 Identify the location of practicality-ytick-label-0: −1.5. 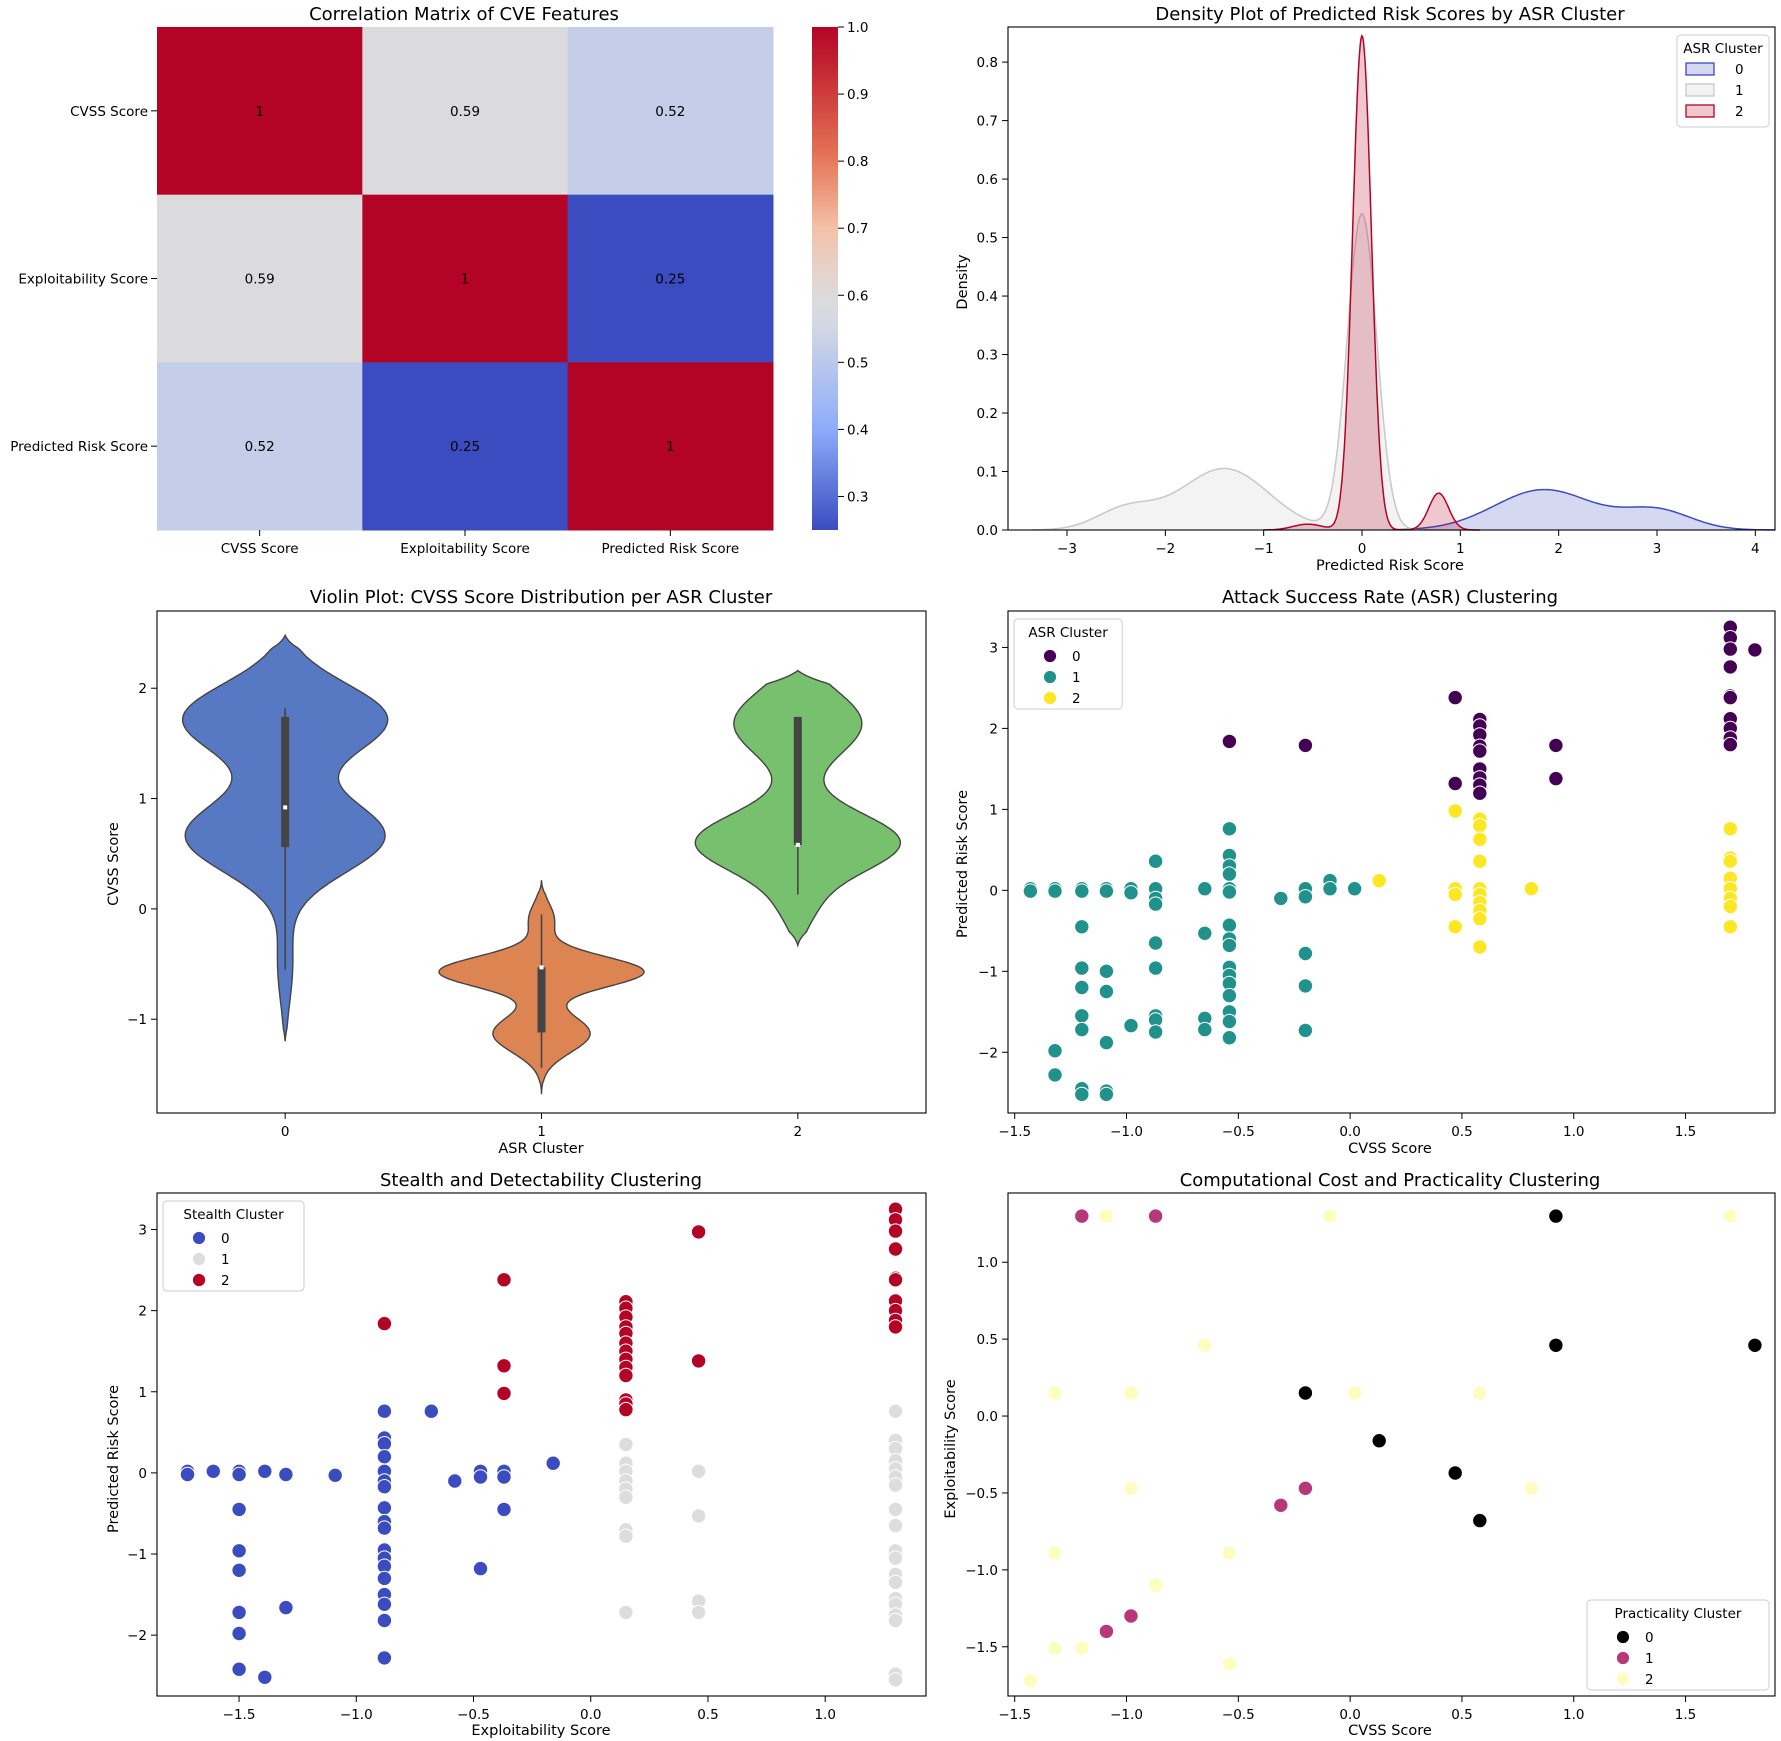
(981, 1648).